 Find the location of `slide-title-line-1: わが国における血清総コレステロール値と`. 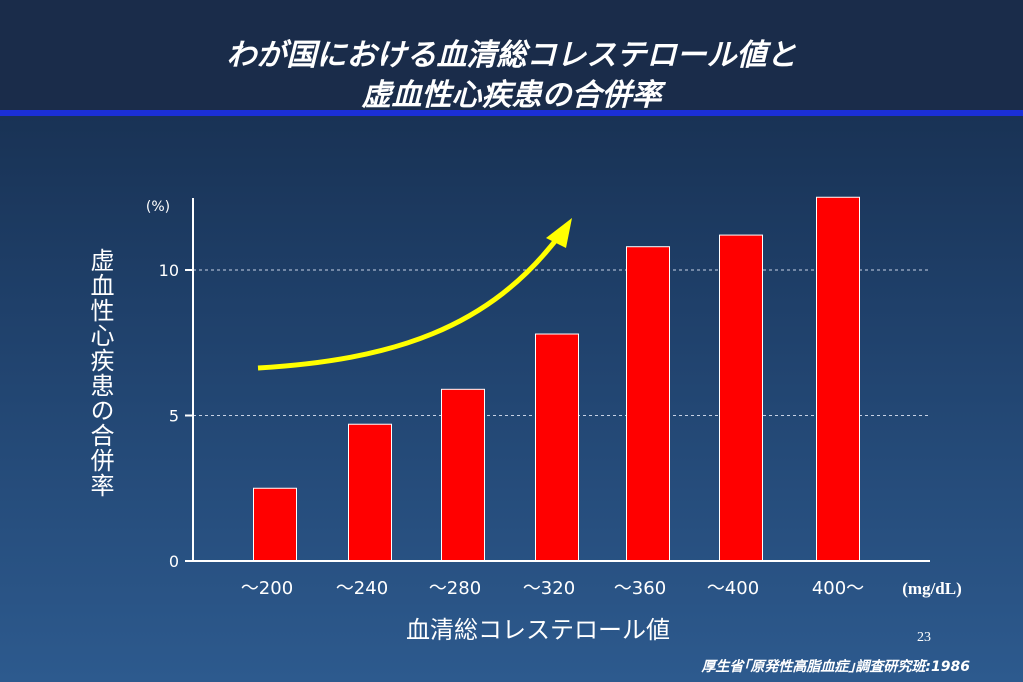

slide-title-line-1: わが国における血清総コレステロール値と is located at coordinates (511, 55).